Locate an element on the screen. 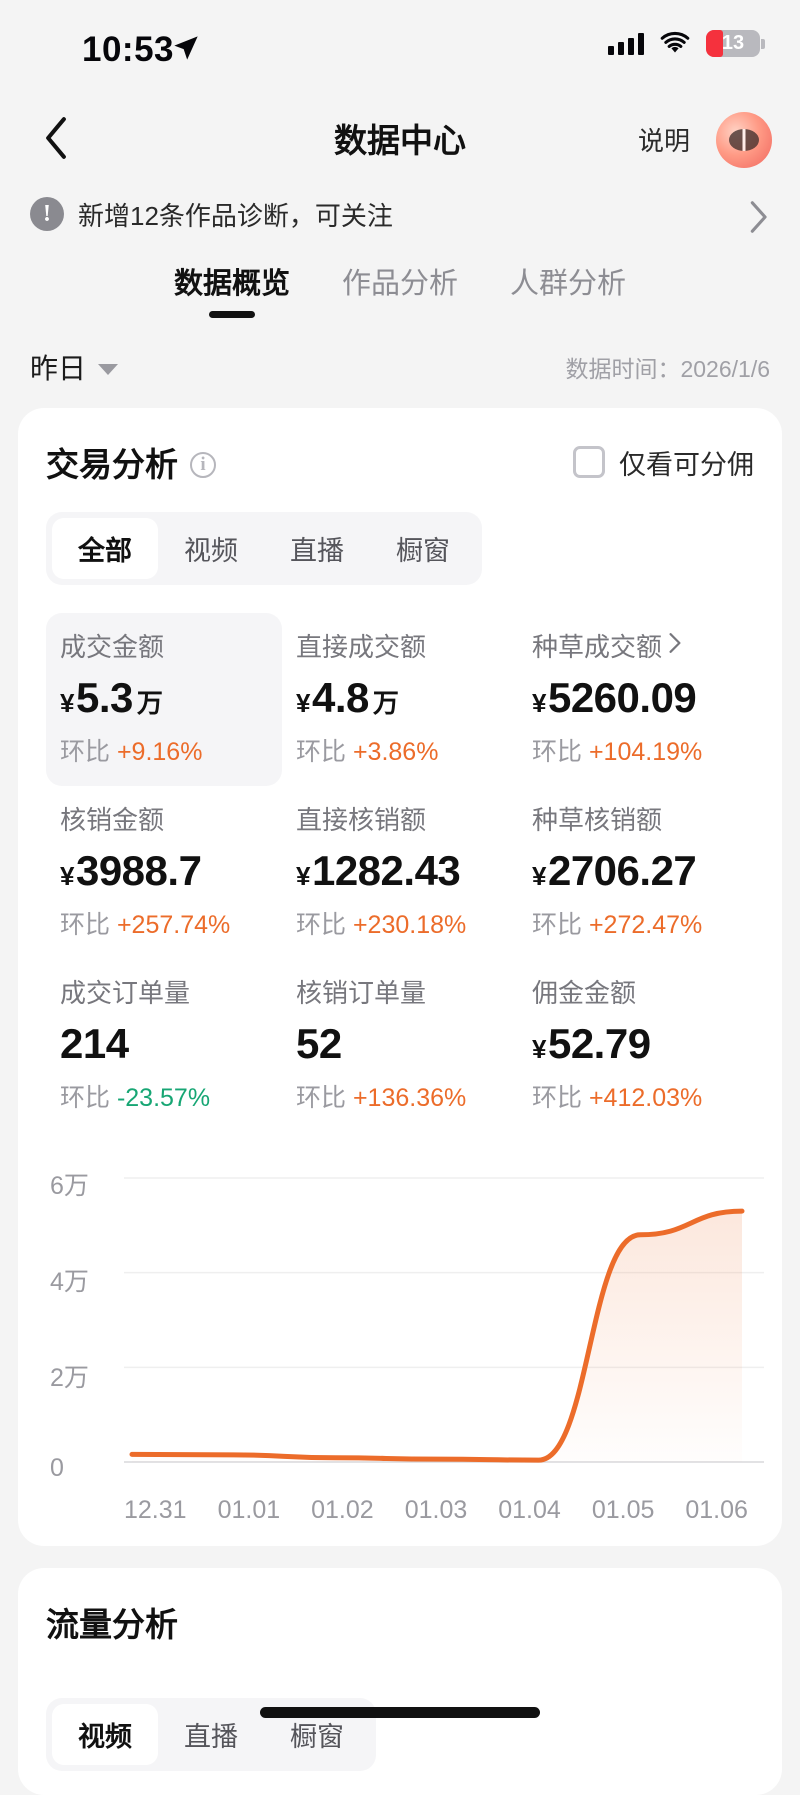 Image resolution: width=800 pixels, height=1795 pixels. chevron-left-icon is located at coordinates (56, 138).